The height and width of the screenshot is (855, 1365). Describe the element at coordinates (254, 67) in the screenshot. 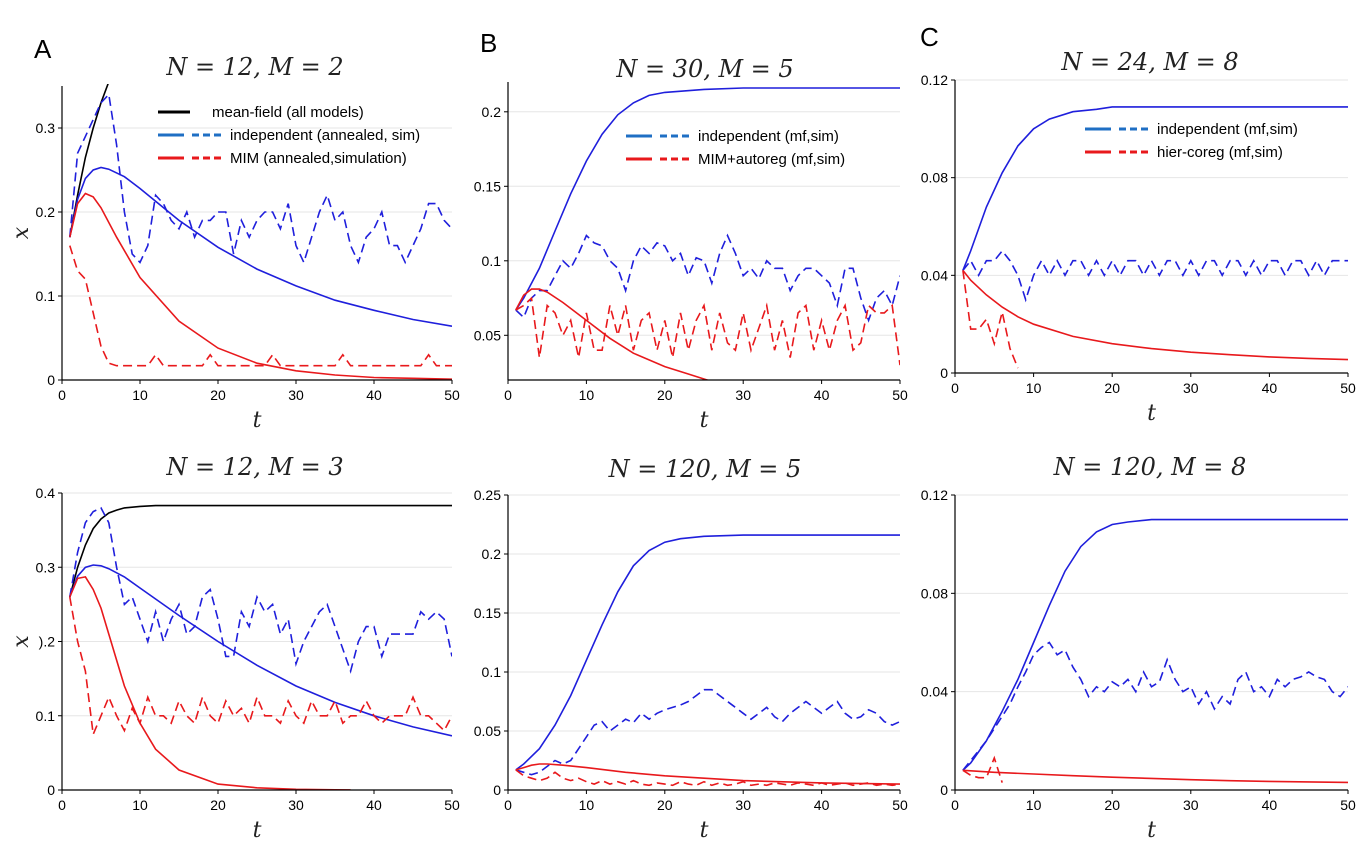

I see `chart-title: N = 12, M = 2` at that location.